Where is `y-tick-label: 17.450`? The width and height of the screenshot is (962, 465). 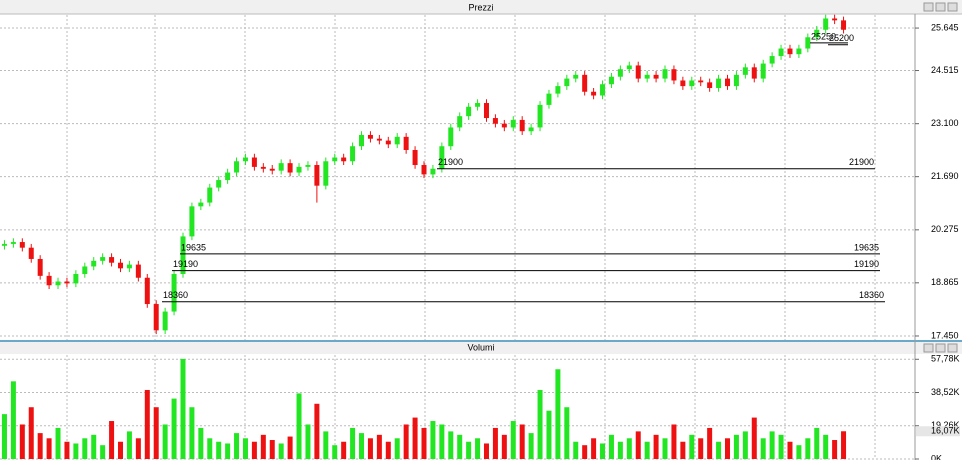
y-tick-label: 17.450 is located at coordinates (945, 335).